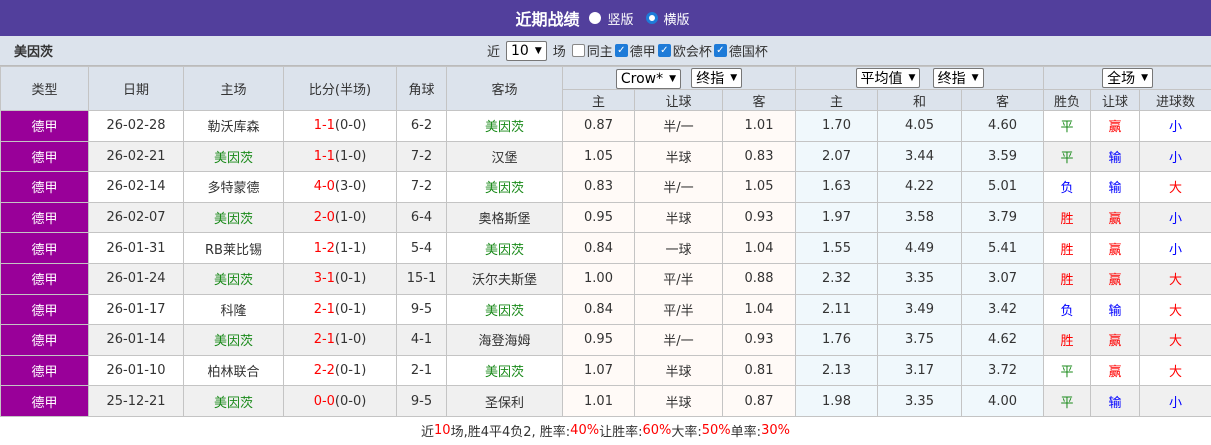  I want to click on home-team-cell: 勒沃库森, so click(234, 126).